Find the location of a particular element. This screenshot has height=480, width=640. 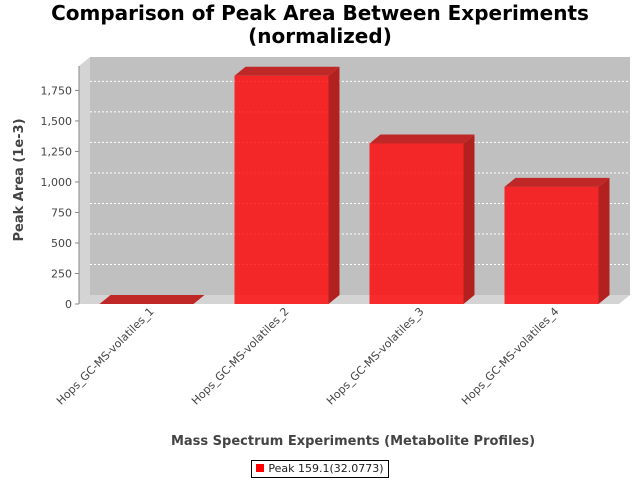

y-tick-label: 0 is located at coordinates (68, 304).